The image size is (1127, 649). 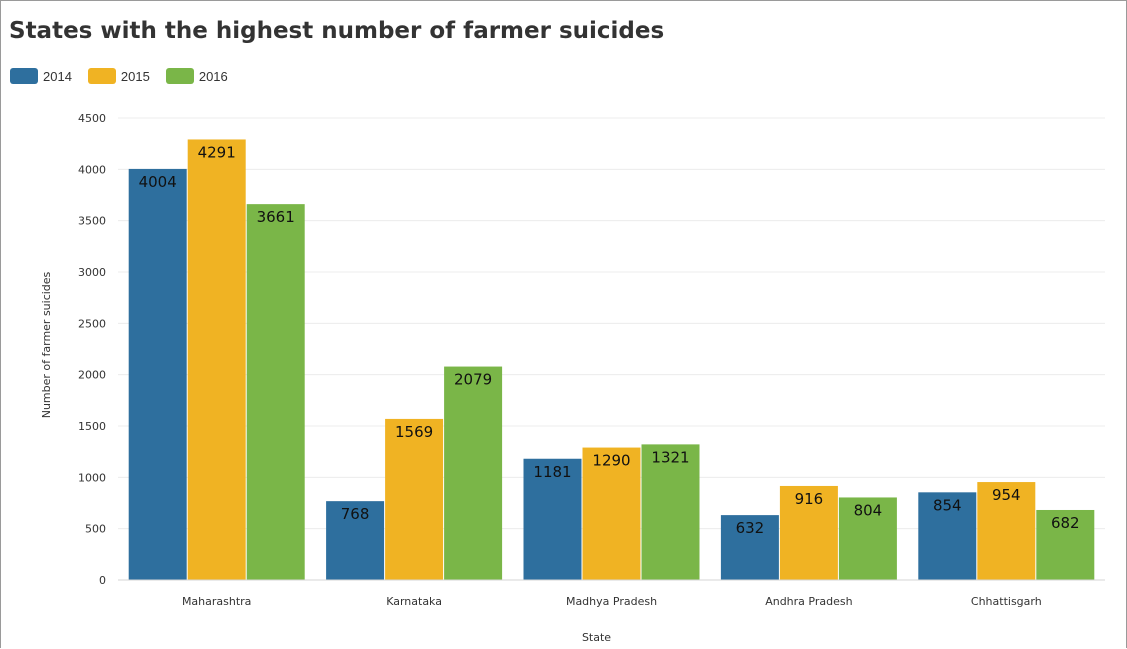 I want to click on y-tick-label-3500: 3500, so click(x=92, y=221).